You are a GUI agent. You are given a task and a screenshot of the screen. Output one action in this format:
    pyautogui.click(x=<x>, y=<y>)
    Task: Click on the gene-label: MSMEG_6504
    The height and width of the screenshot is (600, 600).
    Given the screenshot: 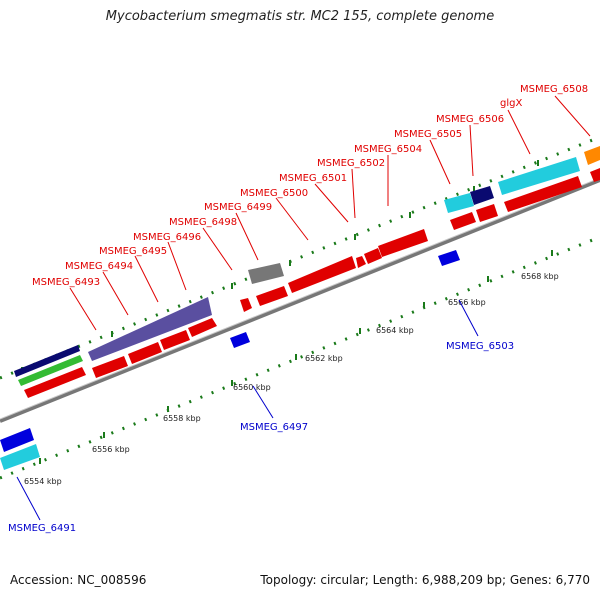 What is the action you would take?
    pyautogui.click(x=388, y=149)
    